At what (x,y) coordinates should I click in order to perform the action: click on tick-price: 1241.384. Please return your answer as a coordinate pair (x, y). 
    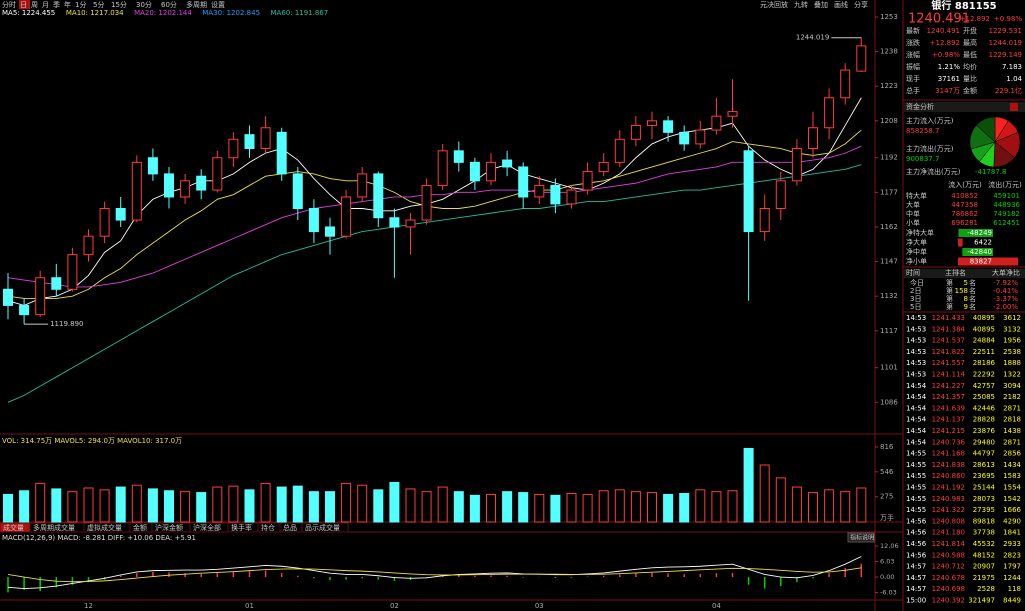
    Looking at the image, I should click on (949, 329).